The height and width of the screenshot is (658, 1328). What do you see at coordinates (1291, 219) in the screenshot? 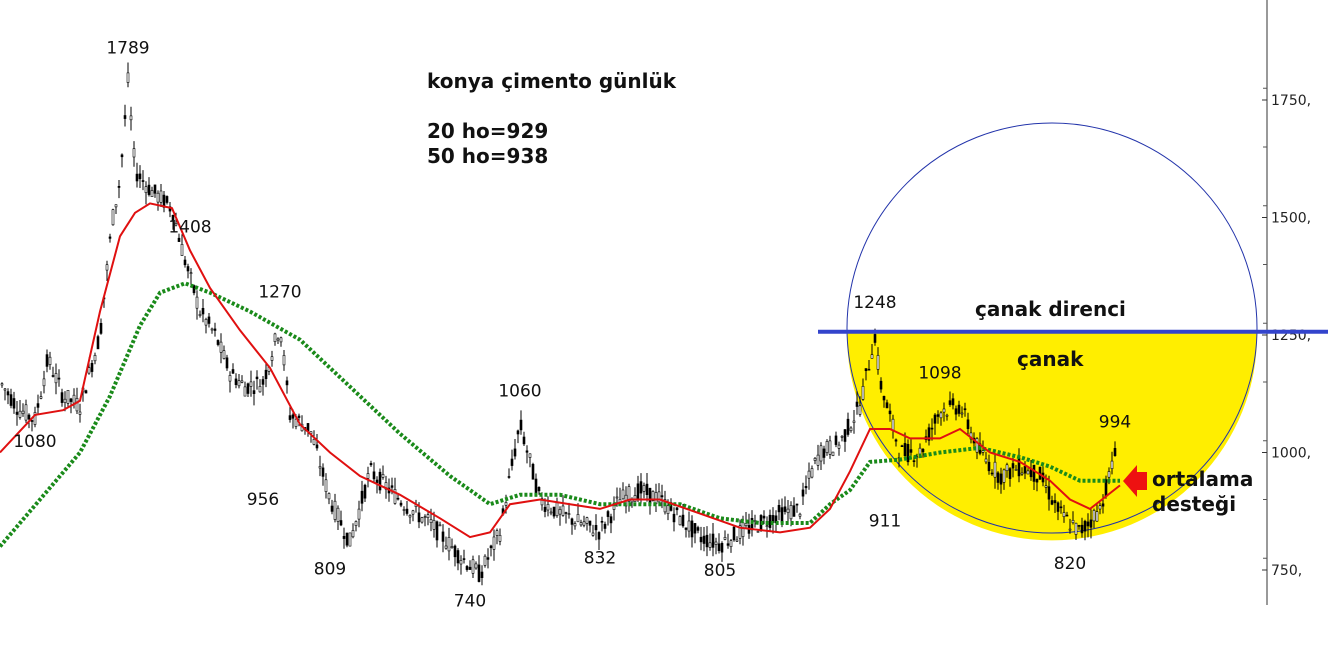
I see `y-tick-label: 1500,` at bounding box center [1291, 219].